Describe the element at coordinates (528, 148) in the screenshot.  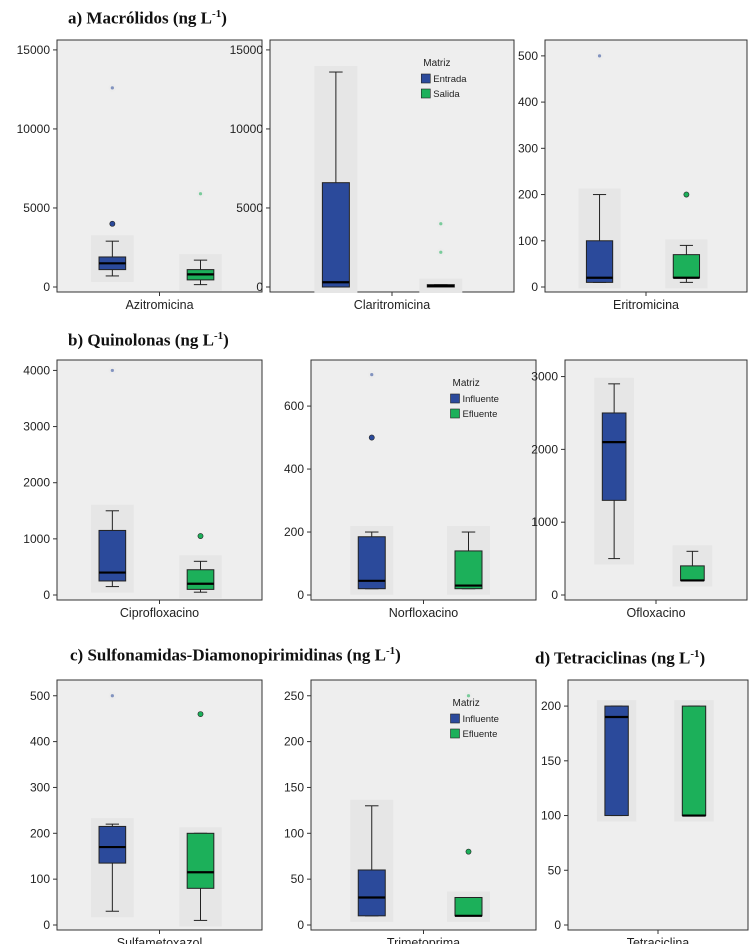
I see `y-tick-label: 300` at that location.